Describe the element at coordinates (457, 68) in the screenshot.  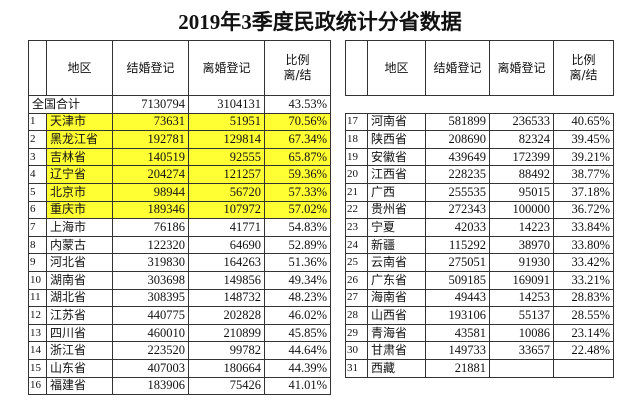
I see `header-cell: 结婚登记` at that location.